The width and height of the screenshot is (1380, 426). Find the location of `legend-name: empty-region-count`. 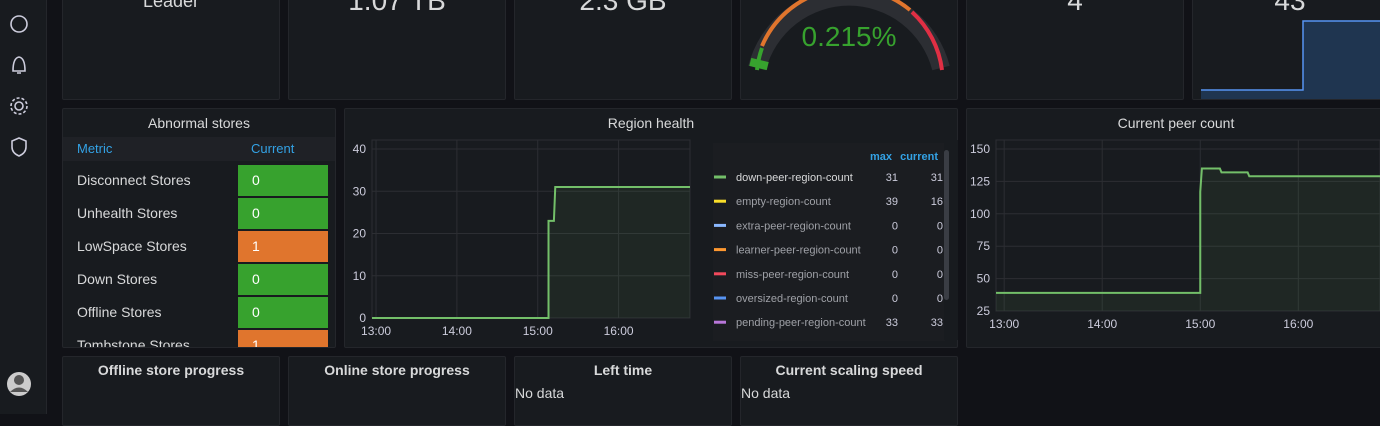

legend-name: empty-region-count is located at coordinates (783, 202).